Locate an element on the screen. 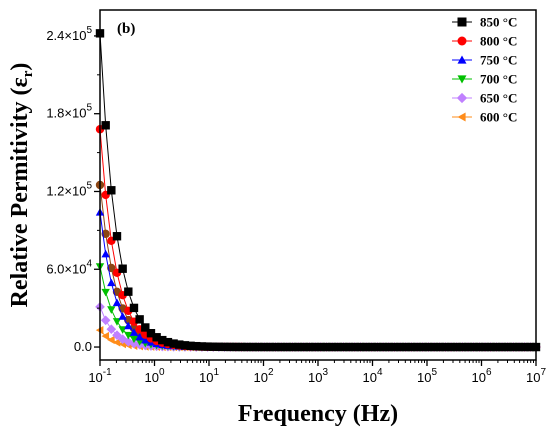  x-tick-label: 10³ is located at coordinates (318, 376).